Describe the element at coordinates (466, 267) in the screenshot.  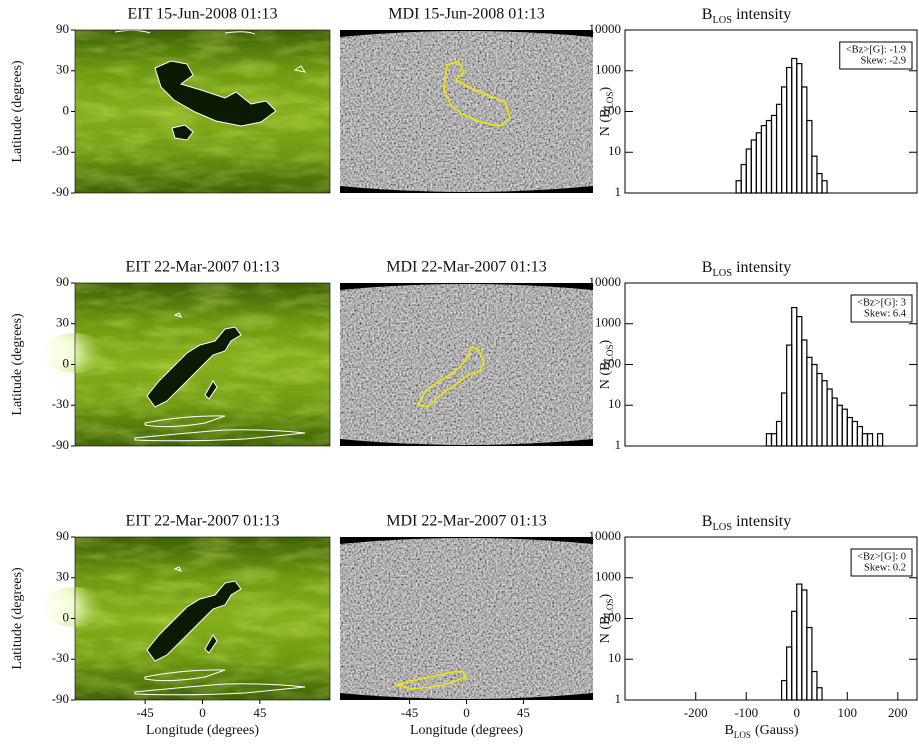
I see `panel-title: MDI 22-Mar-2007 01:13` at that location.